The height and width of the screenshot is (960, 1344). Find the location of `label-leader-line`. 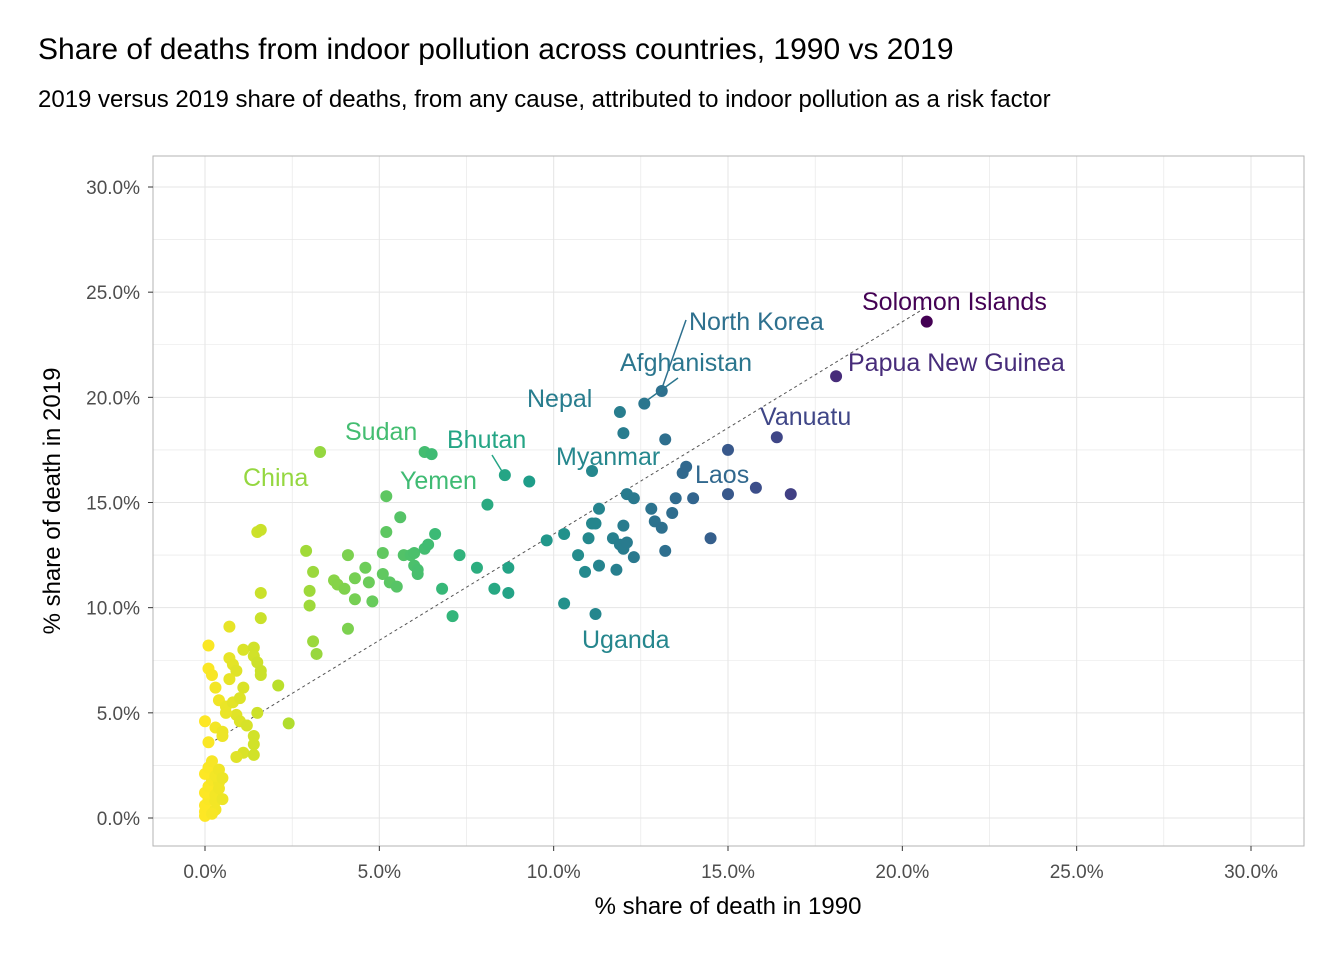

label-leader-line is located at coordinates (673, 355).